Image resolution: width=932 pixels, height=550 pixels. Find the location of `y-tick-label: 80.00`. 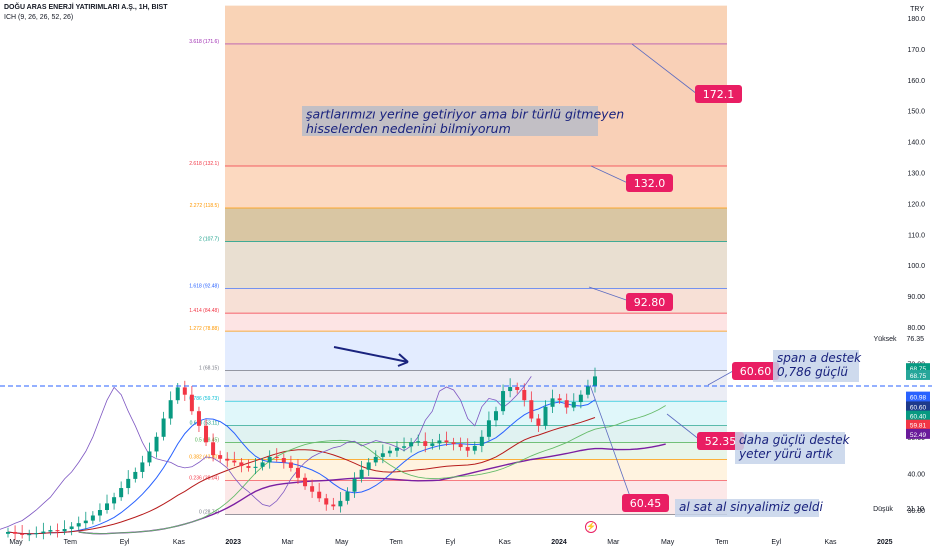

y-tick-label: 80.00 is located at coordinates (916, 328).